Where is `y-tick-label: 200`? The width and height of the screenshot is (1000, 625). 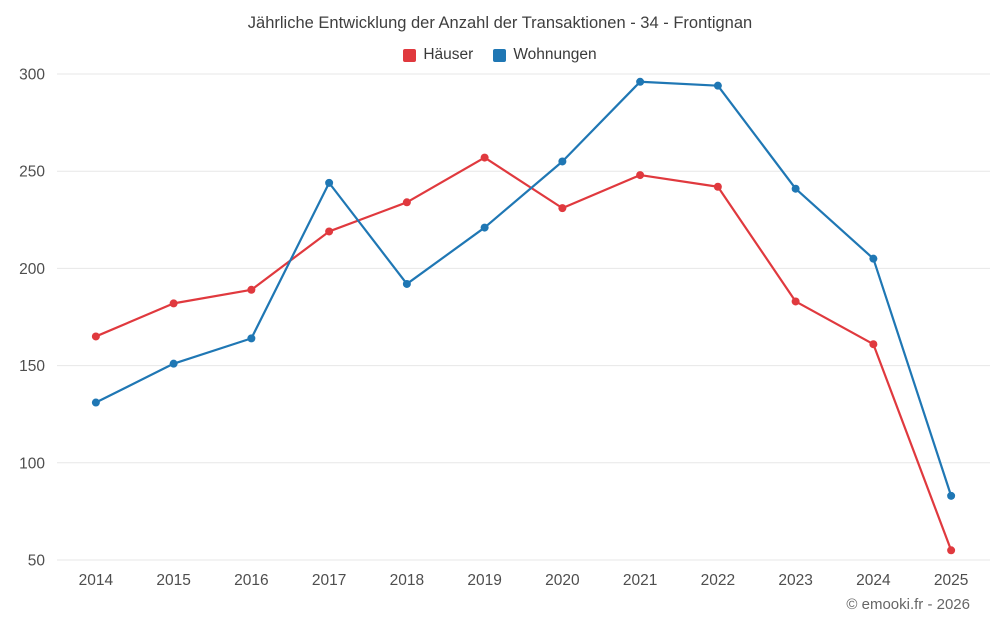 y-tick-label: 200 is located at coordinates (32, 269).